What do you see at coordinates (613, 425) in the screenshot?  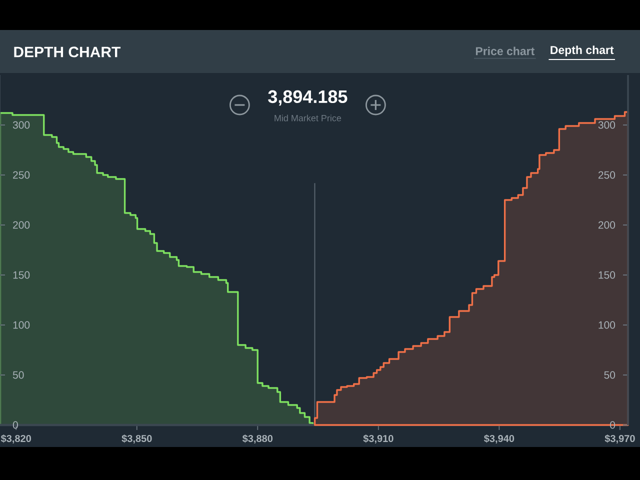 I see `y2-tick-label: 0` at bounding box center [613, 425].